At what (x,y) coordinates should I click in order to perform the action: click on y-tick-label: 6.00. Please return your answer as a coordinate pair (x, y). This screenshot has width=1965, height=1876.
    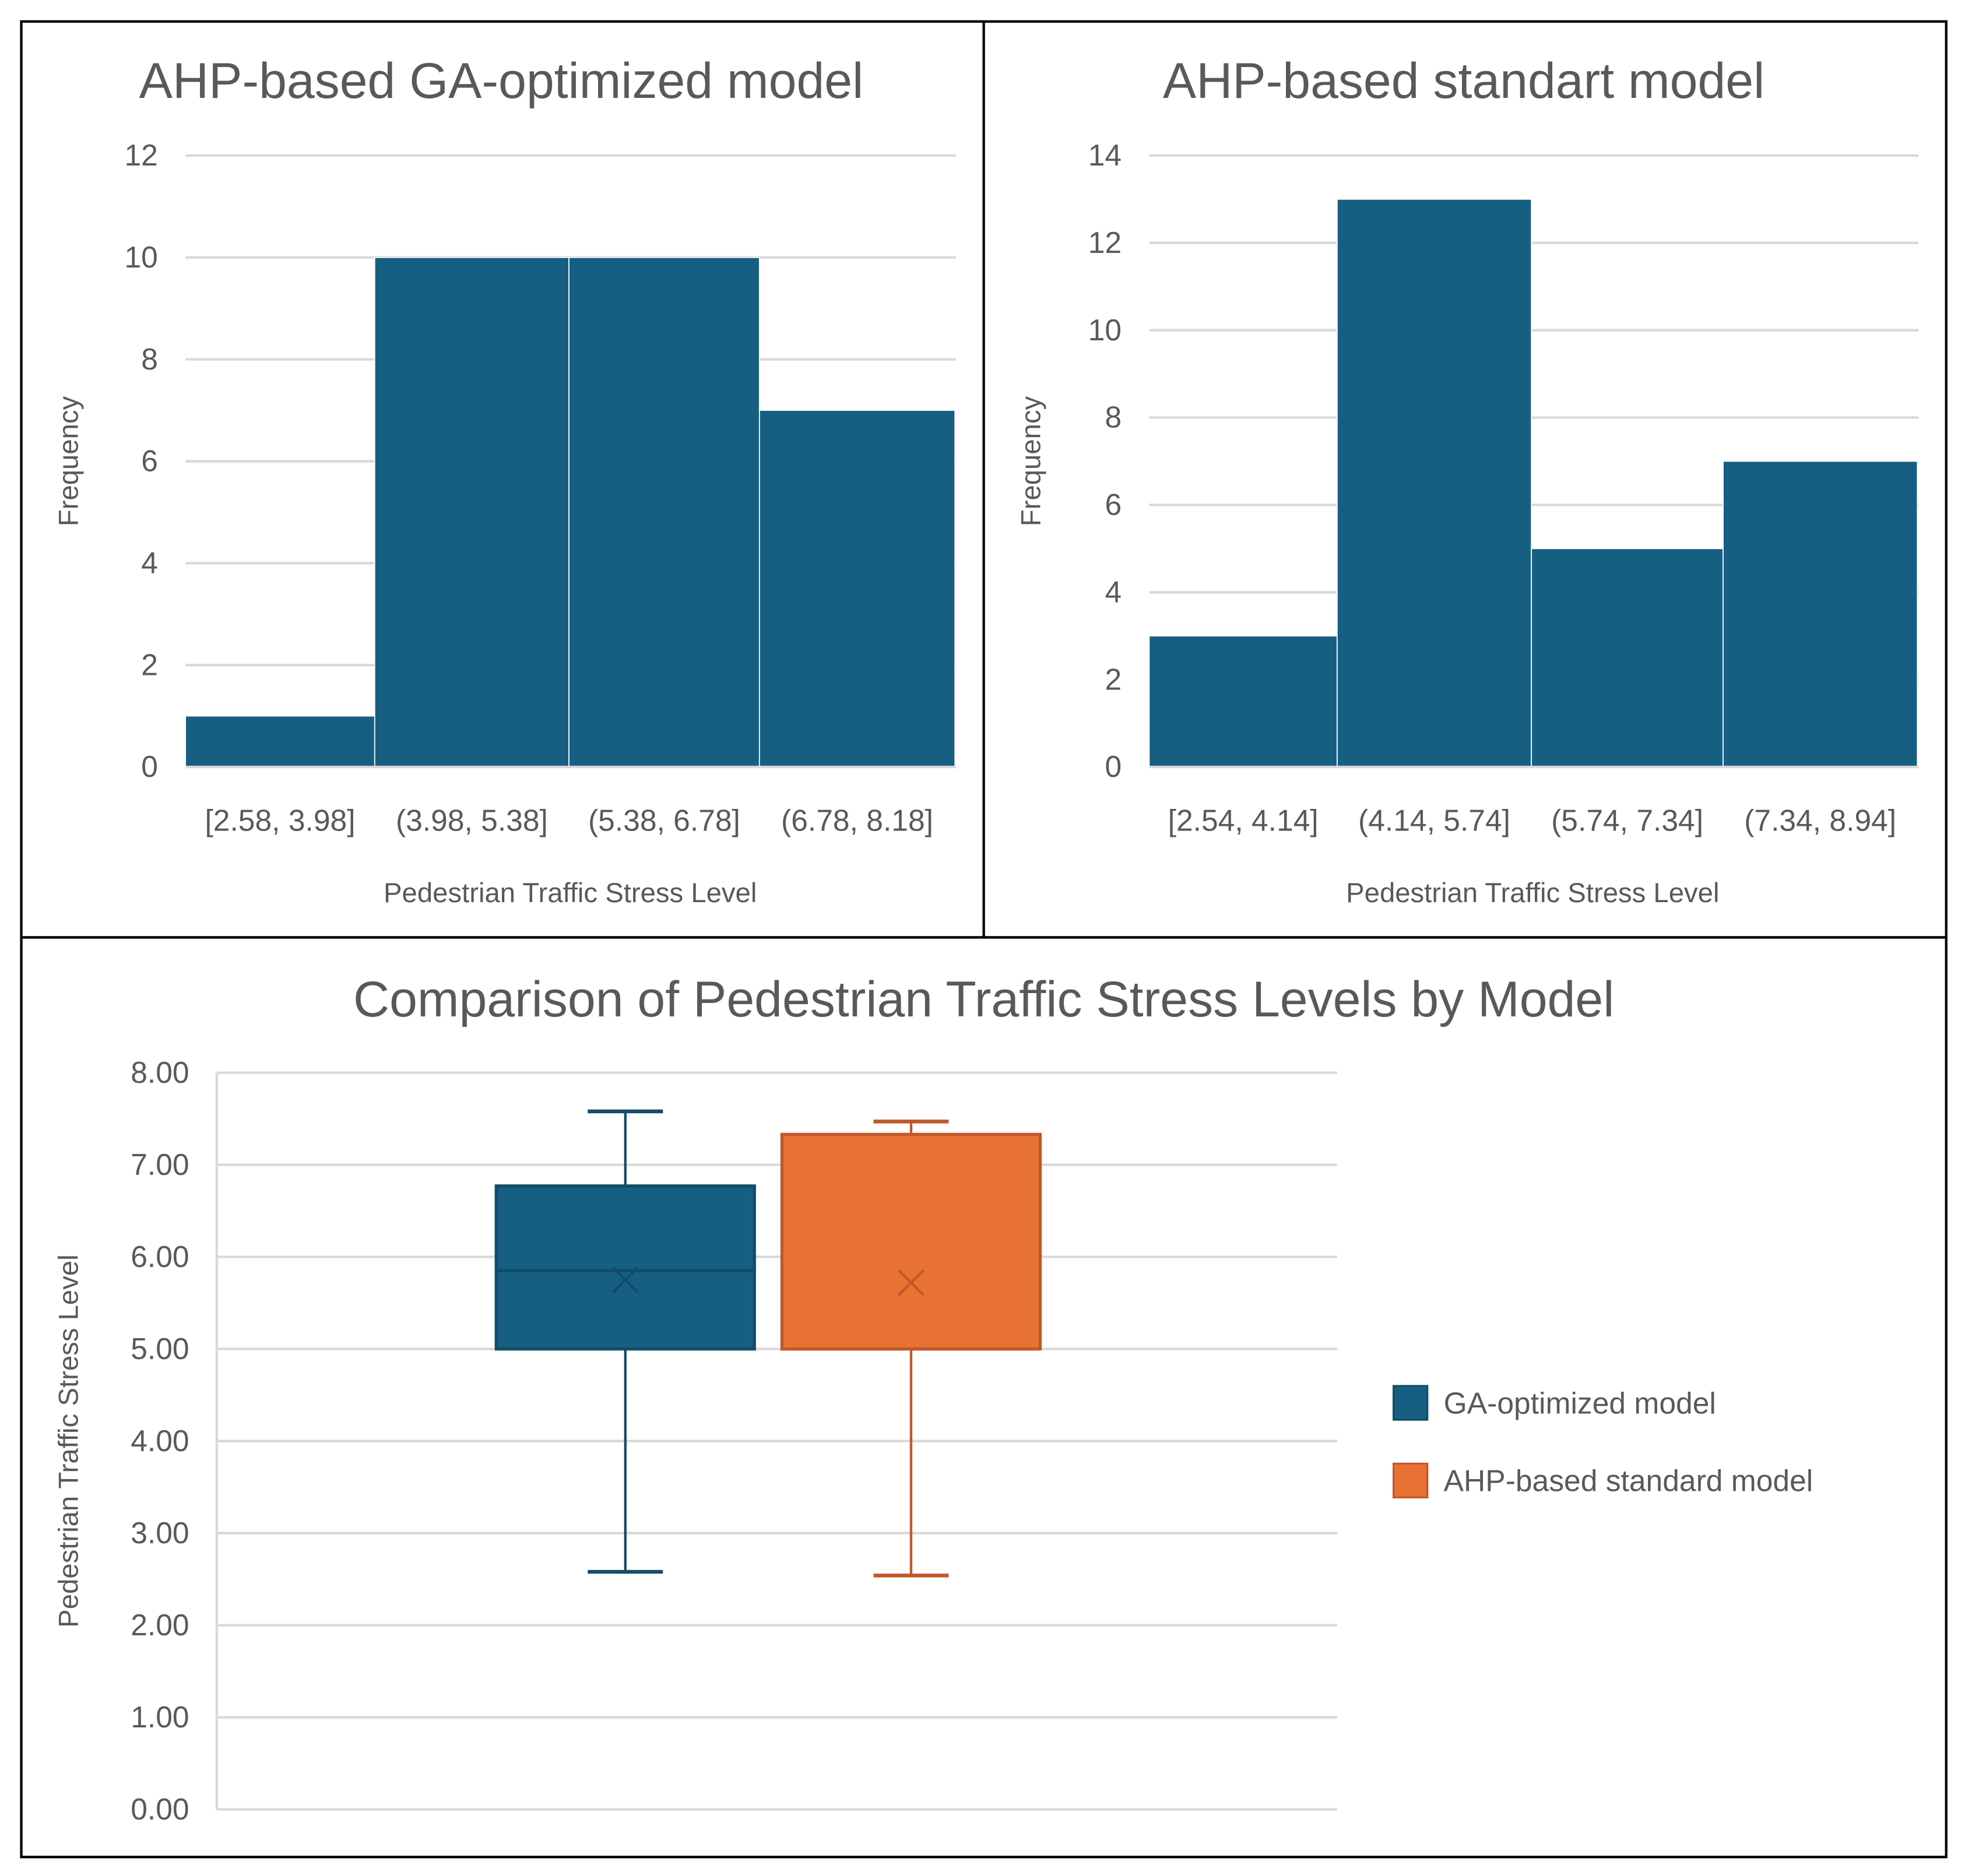
    Looking at the image, I should click on (160, 1257).